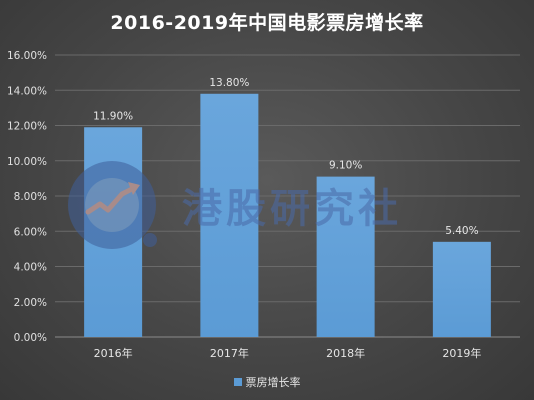 The image size is (534, 400). I want to click on y-tick-label: 12.00%, so click(27, 127).